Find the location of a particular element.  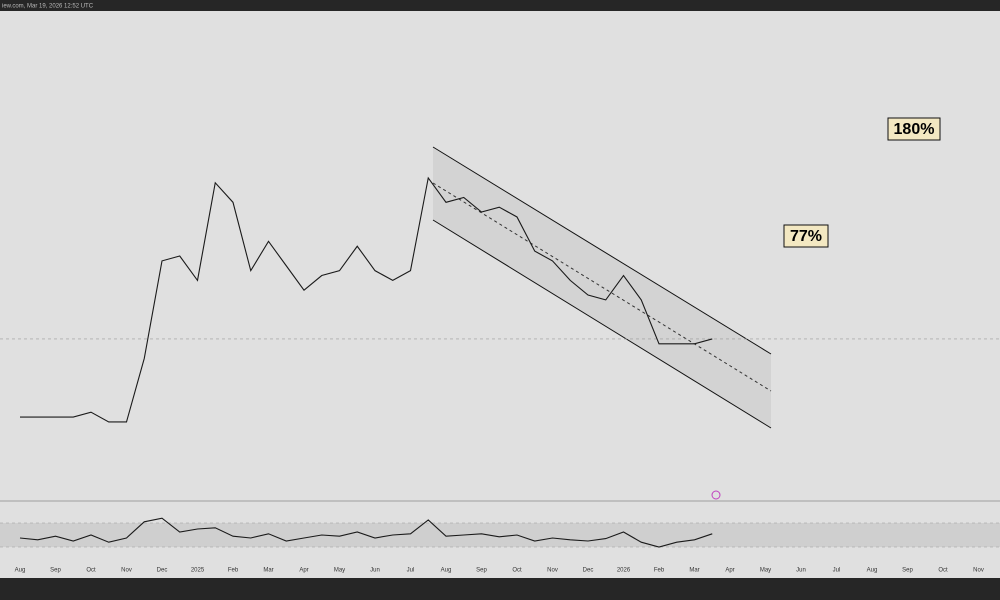

header-text: iew.com, Mar 19, 2026 12:52 UTC is located at coordinates (48, 7).